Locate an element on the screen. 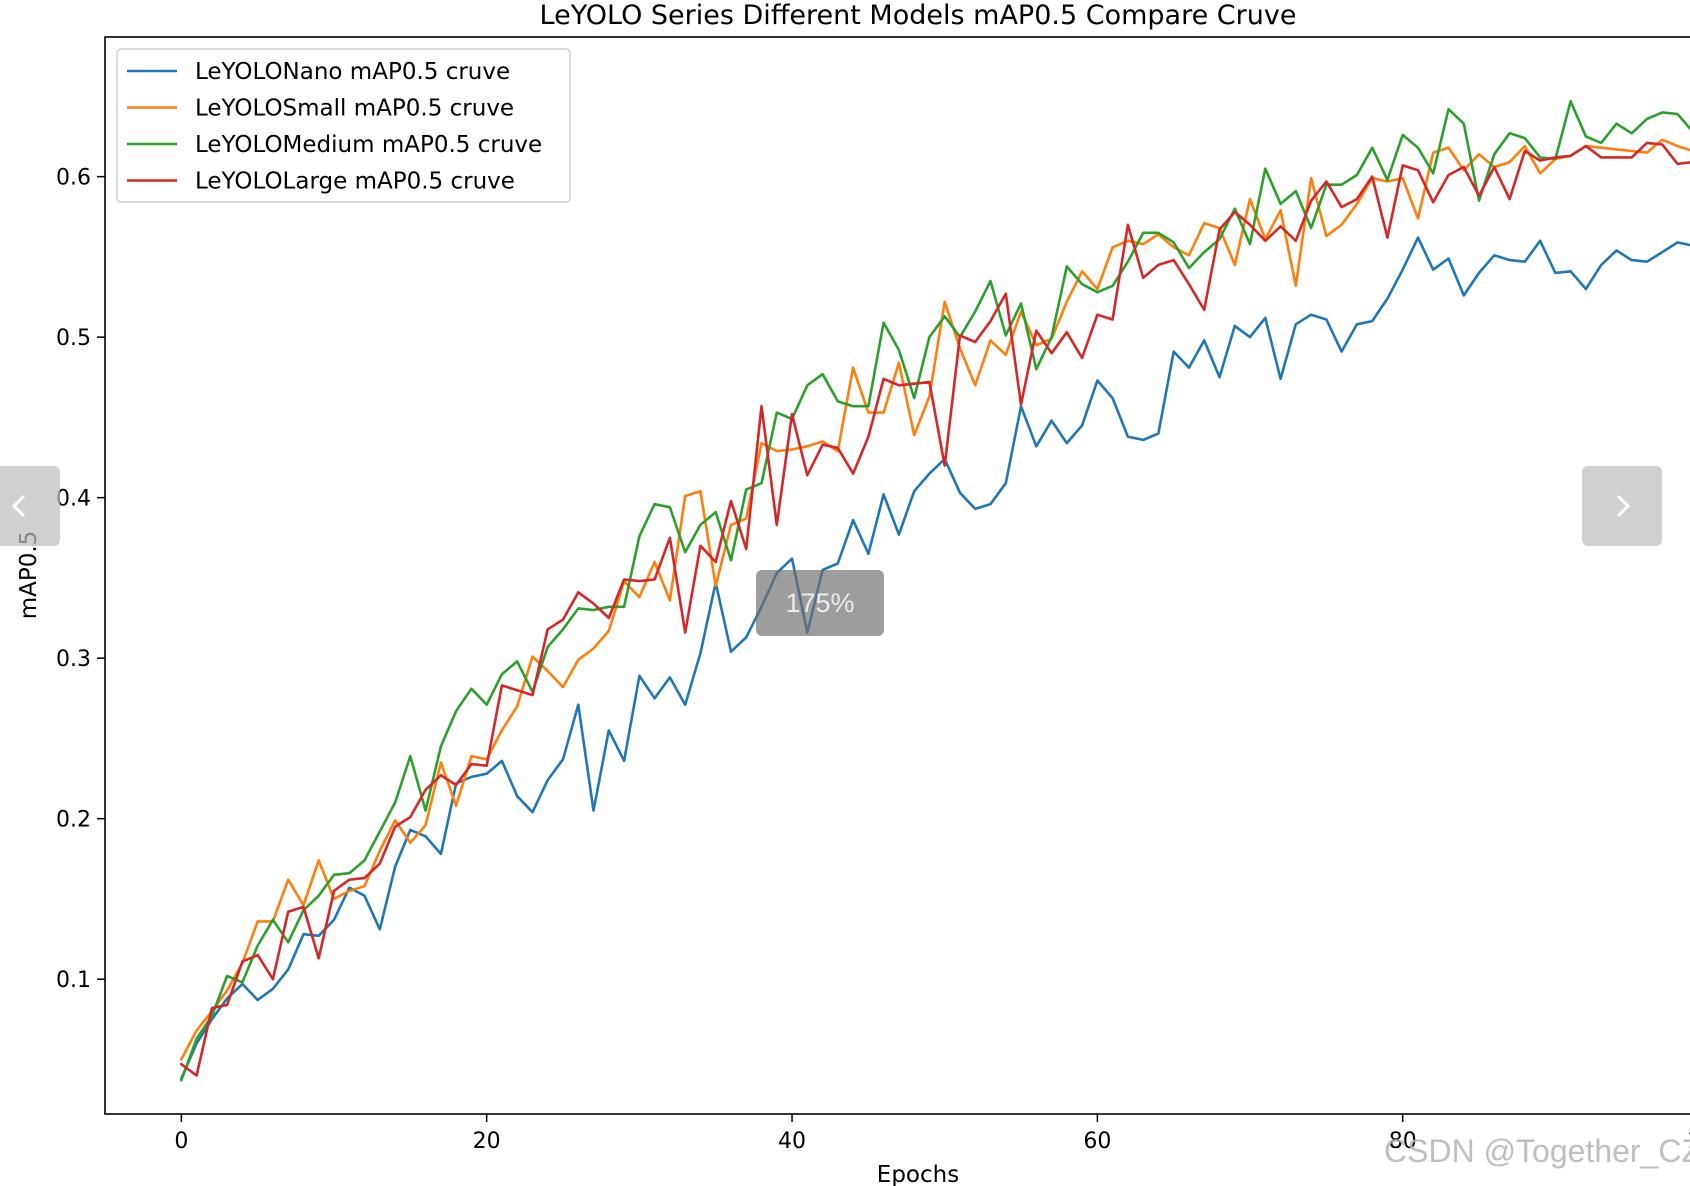 The width and height of the screenshot is (1690, 1186). watermark: CSDN @Together_CZ is located at coordinates (1537, 1151).